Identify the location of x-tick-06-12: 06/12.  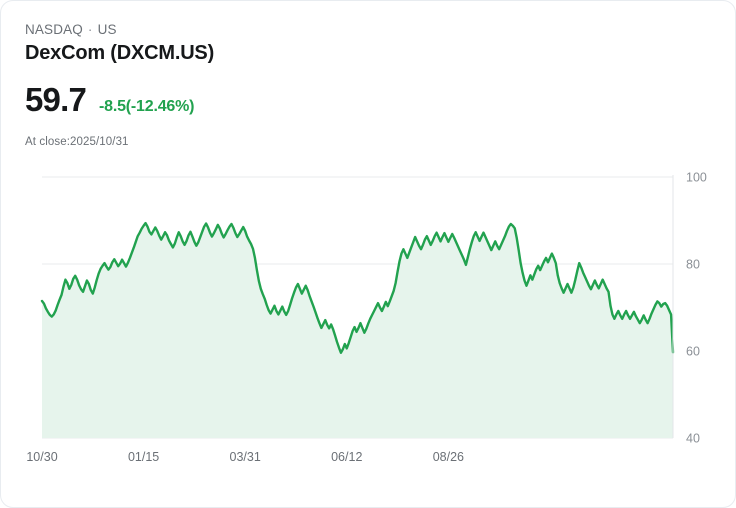
(346, 457).